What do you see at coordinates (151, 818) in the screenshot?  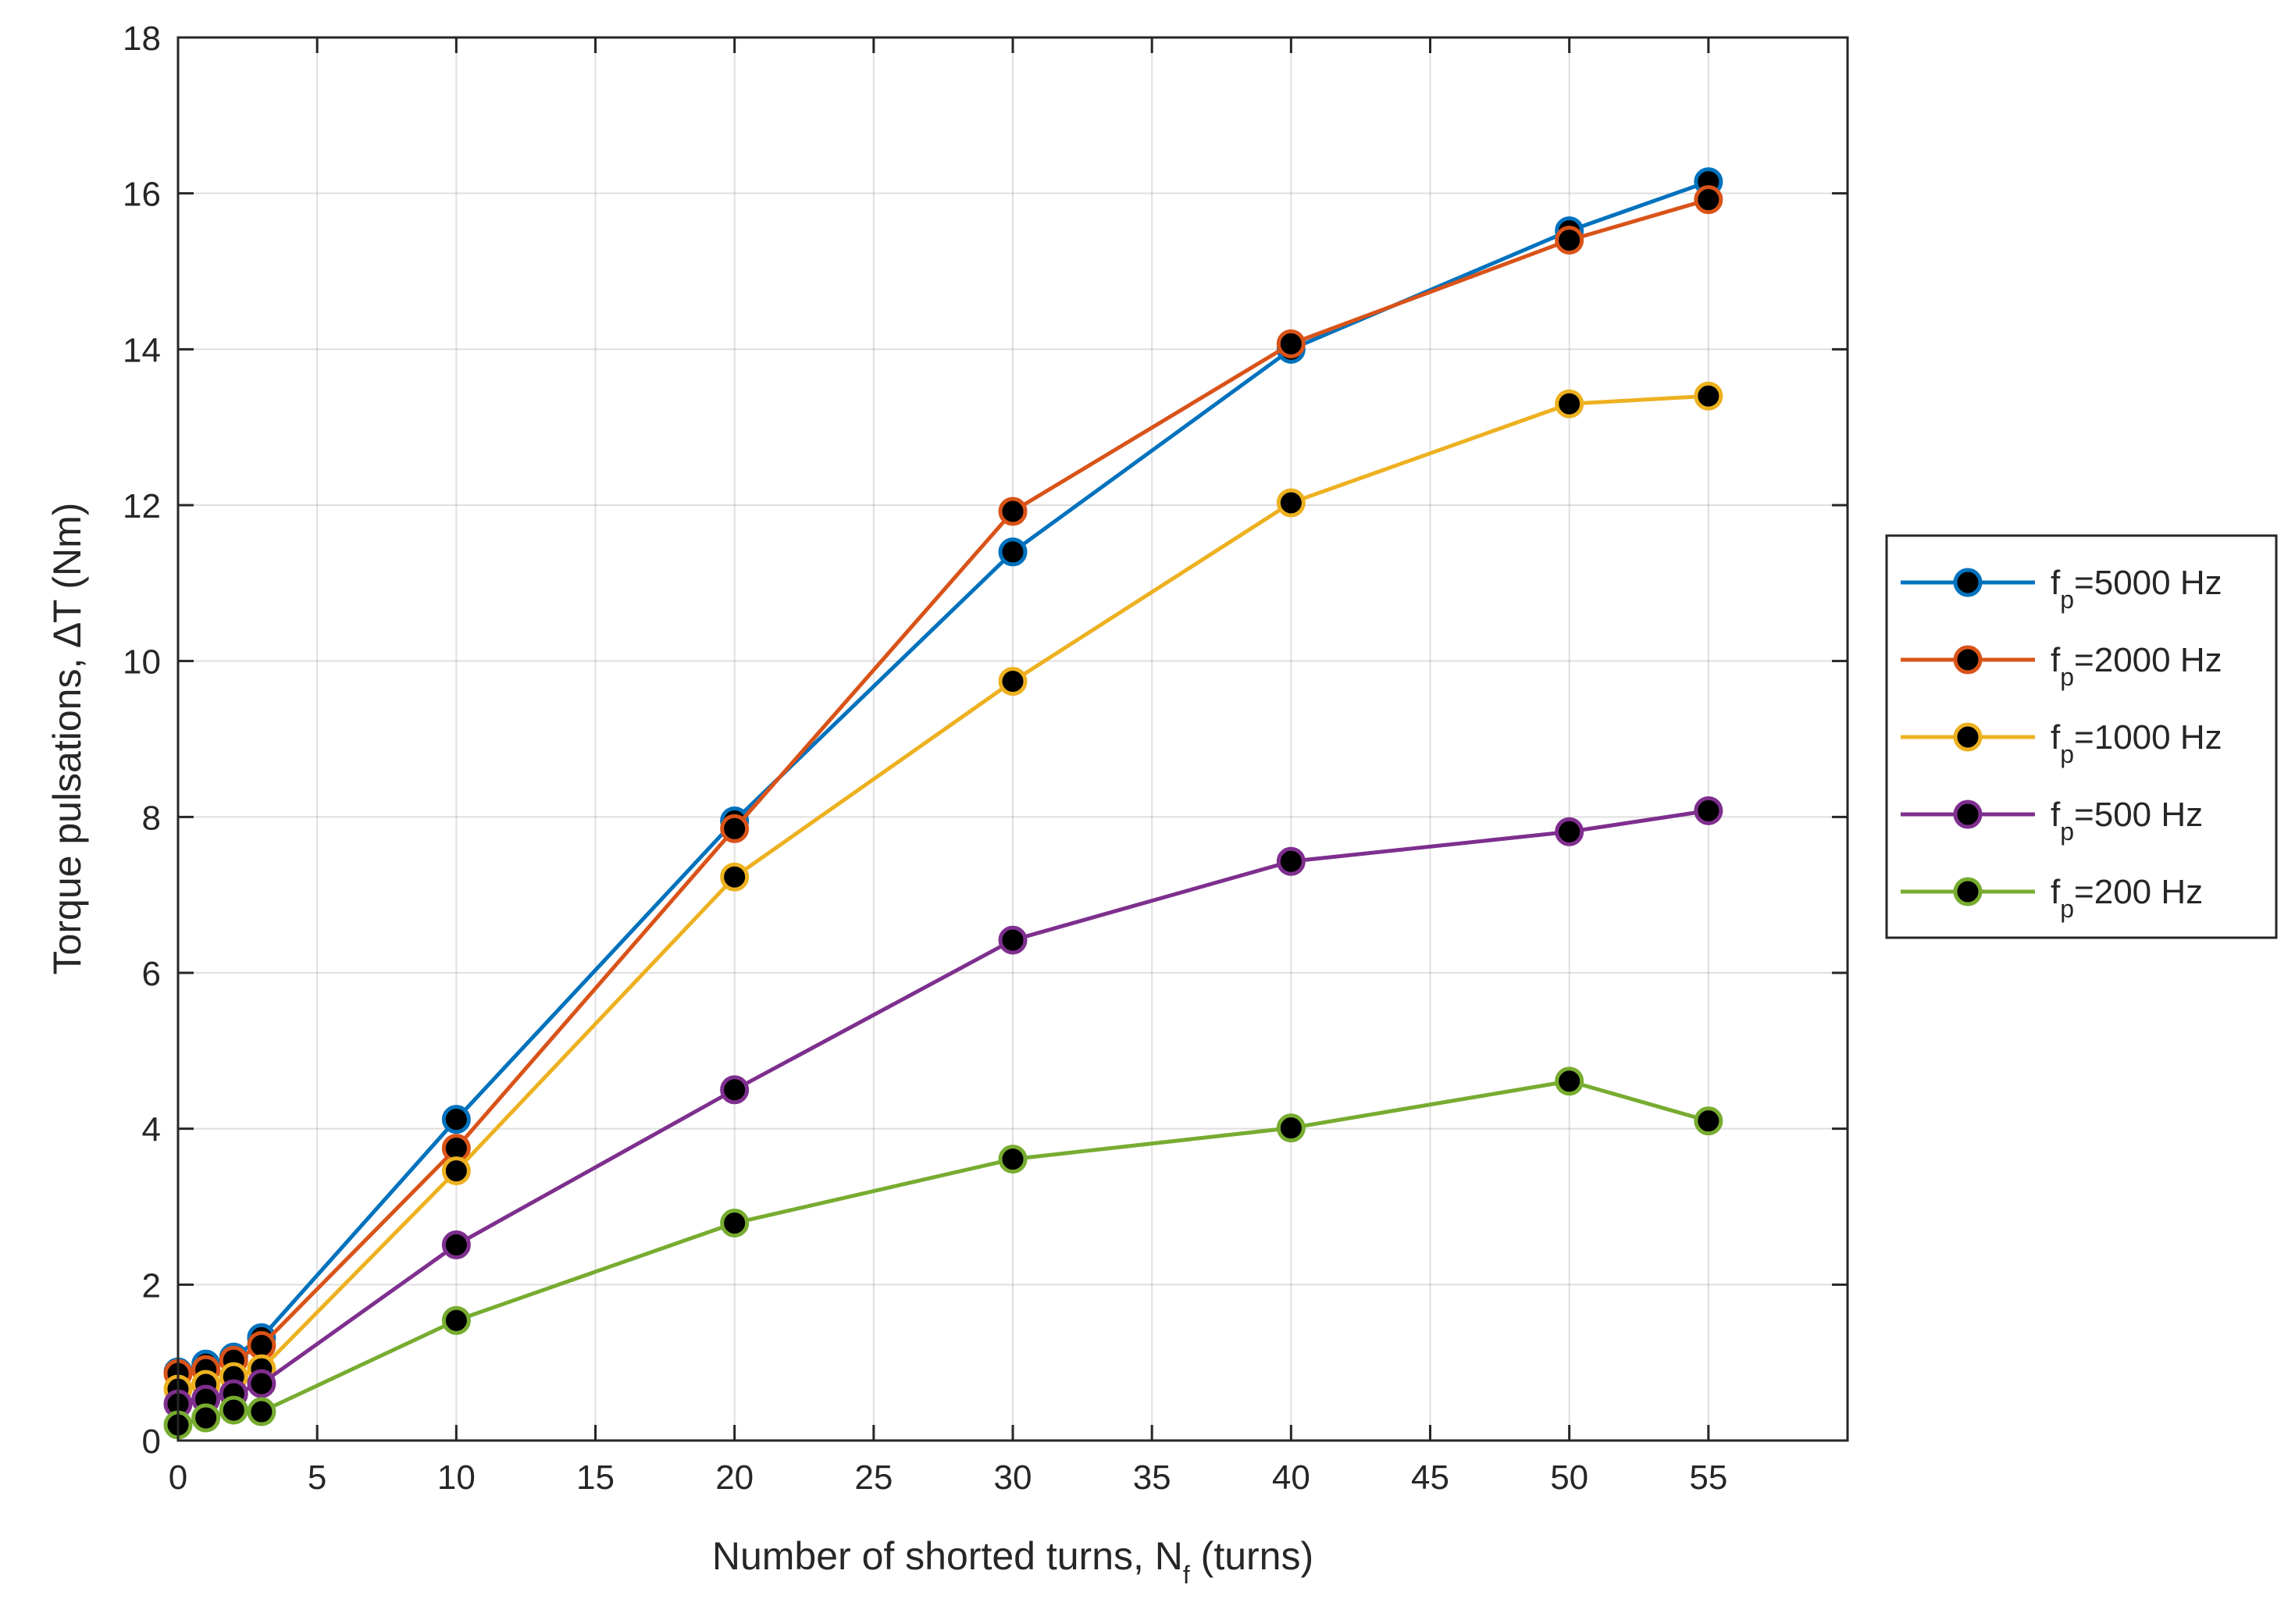 I see `y-tick-label: 8` at bounding box center [151, 818].